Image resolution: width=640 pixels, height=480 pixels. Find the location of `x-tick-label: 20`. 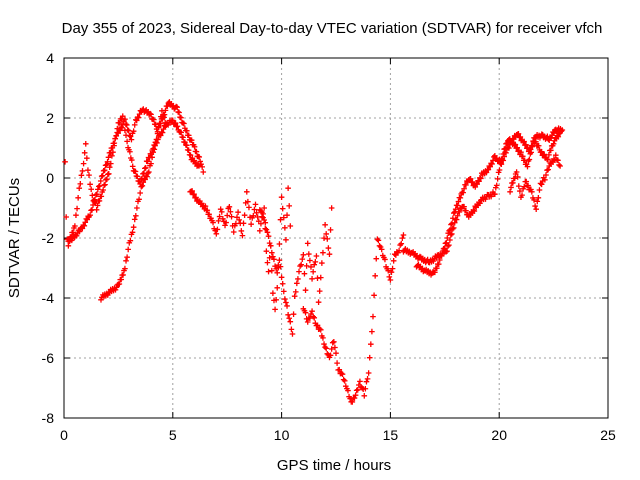

x-tick-label: 20 is located at coordinates (499, 435).